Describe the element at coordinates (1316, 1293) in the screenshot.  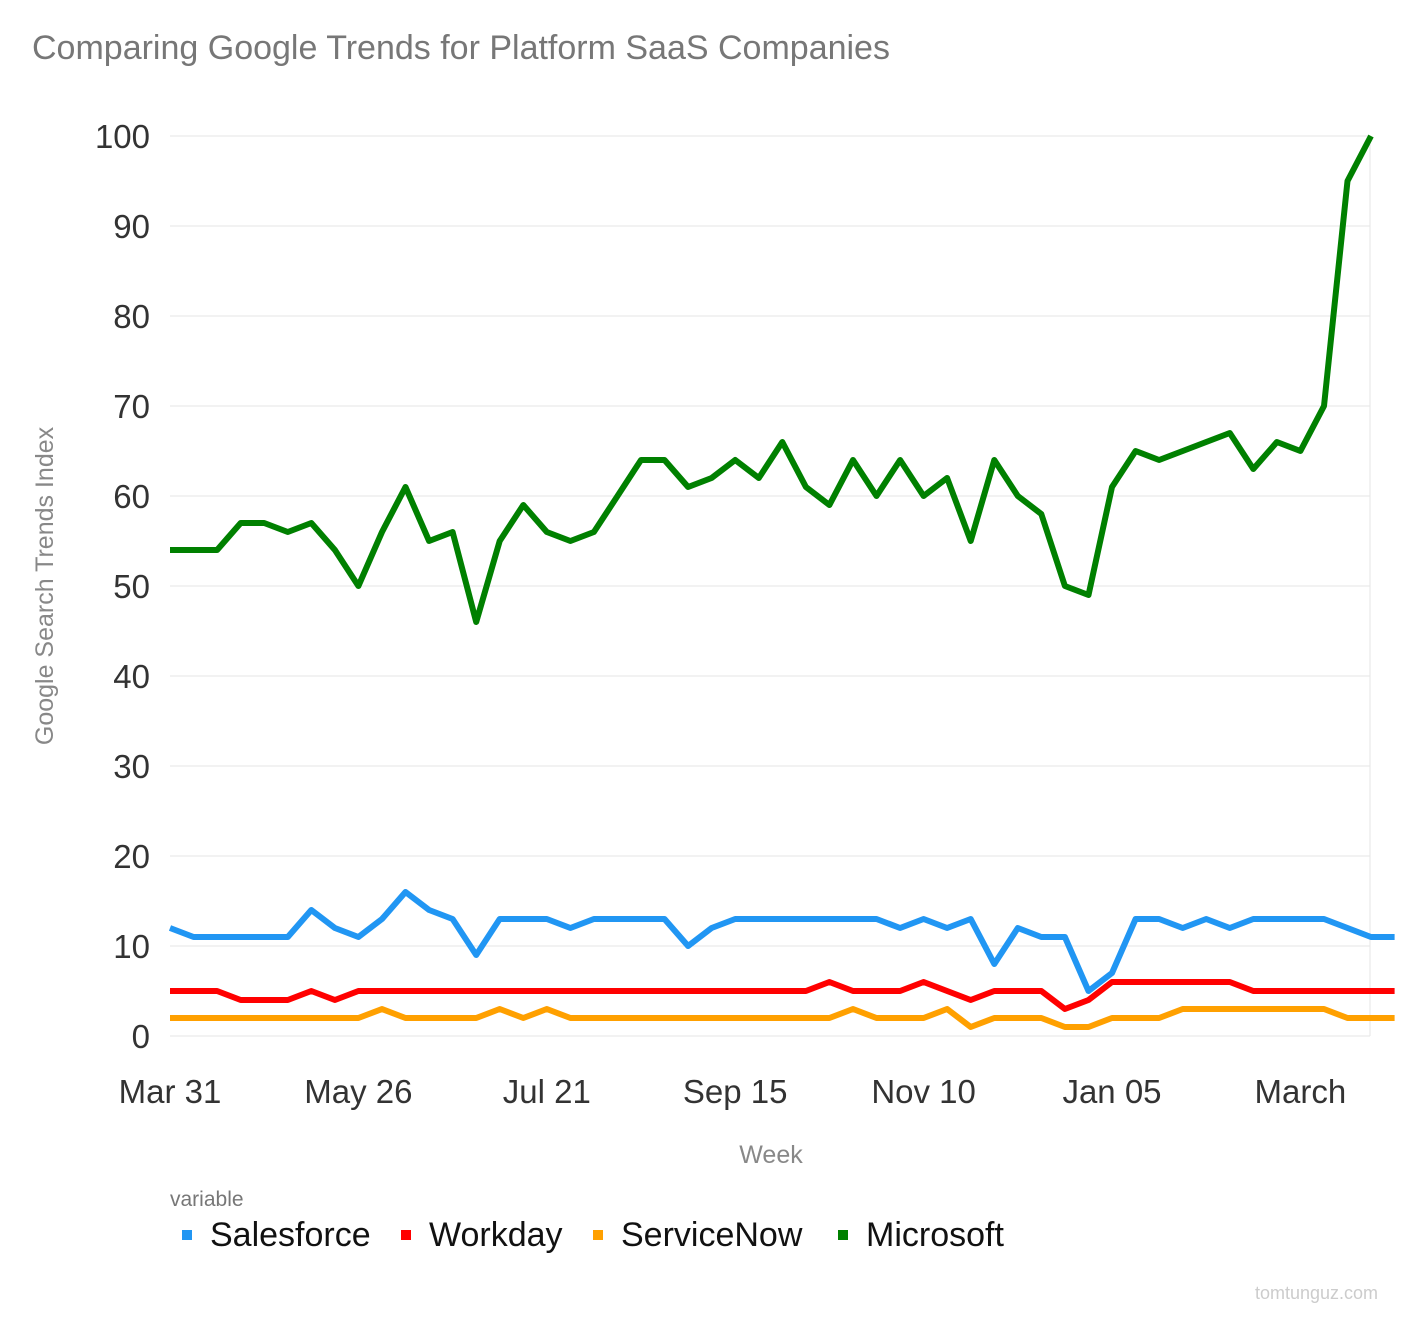
I see `watermark: tomtunguz.com` at that location.